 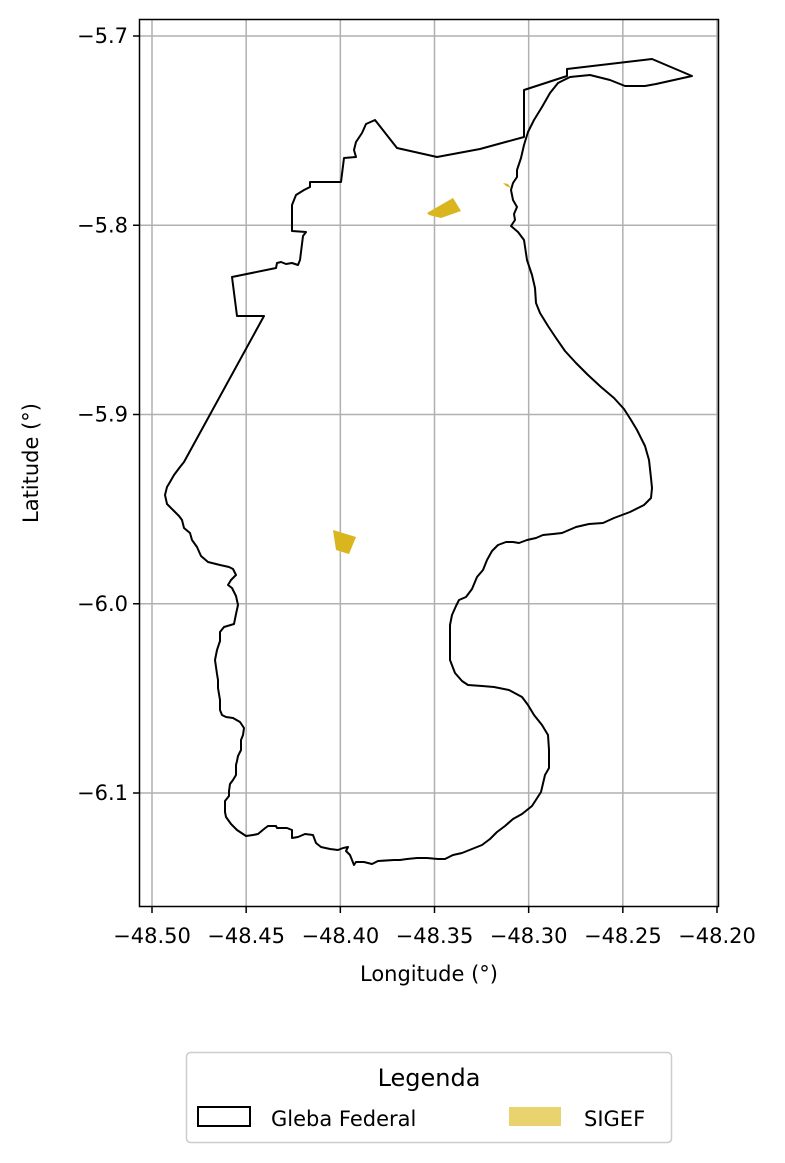 I want to click on y-tick-label: −6.0, so click(x=102, y=604).